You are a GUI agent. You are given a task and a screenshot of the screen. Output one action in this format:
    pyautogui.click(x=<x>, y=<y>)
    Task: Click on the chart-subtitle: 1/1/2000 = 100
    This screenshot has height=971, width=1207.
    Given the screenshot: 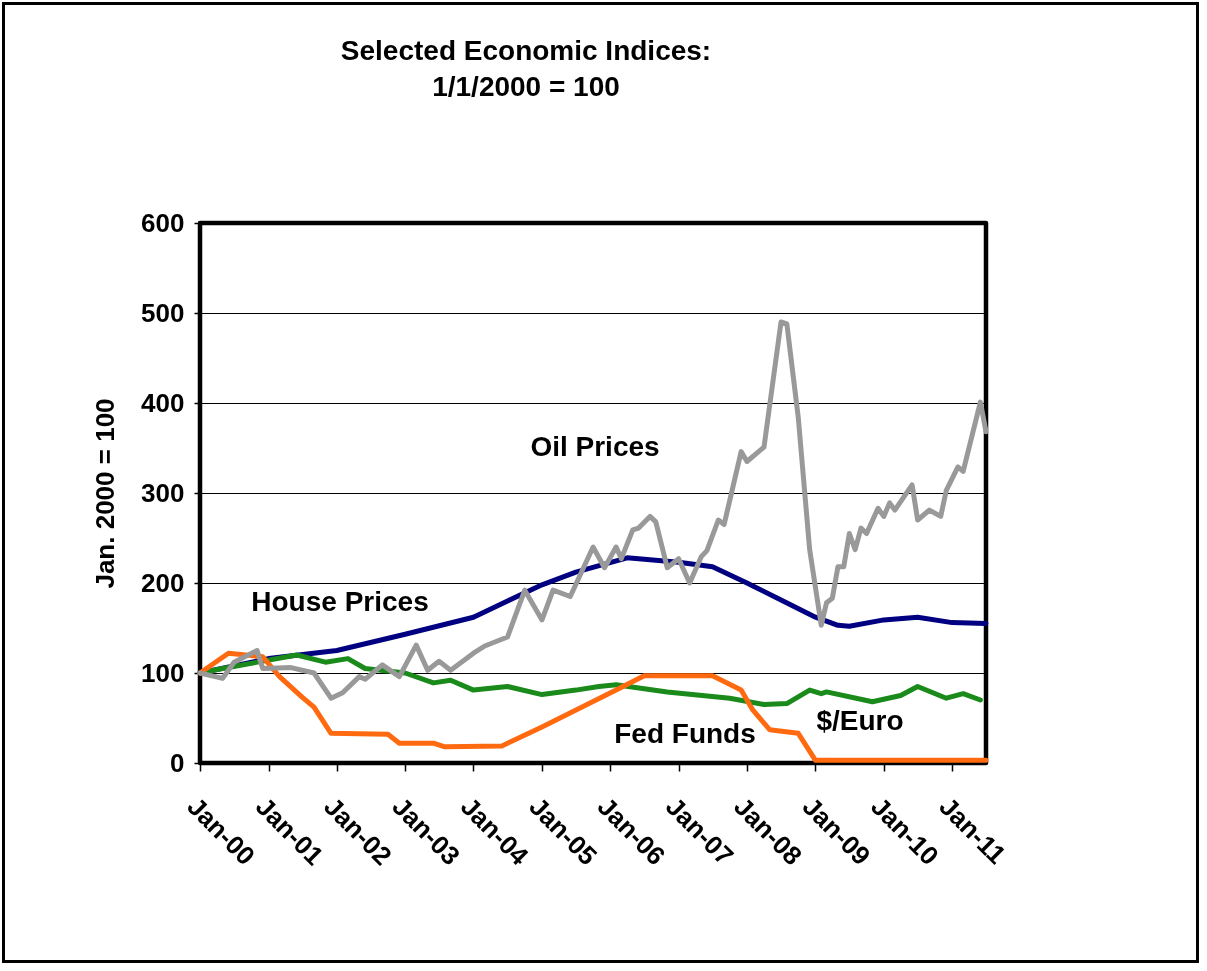 What is the action you would take?
    pyautogui.click(x=526, y=86)
    